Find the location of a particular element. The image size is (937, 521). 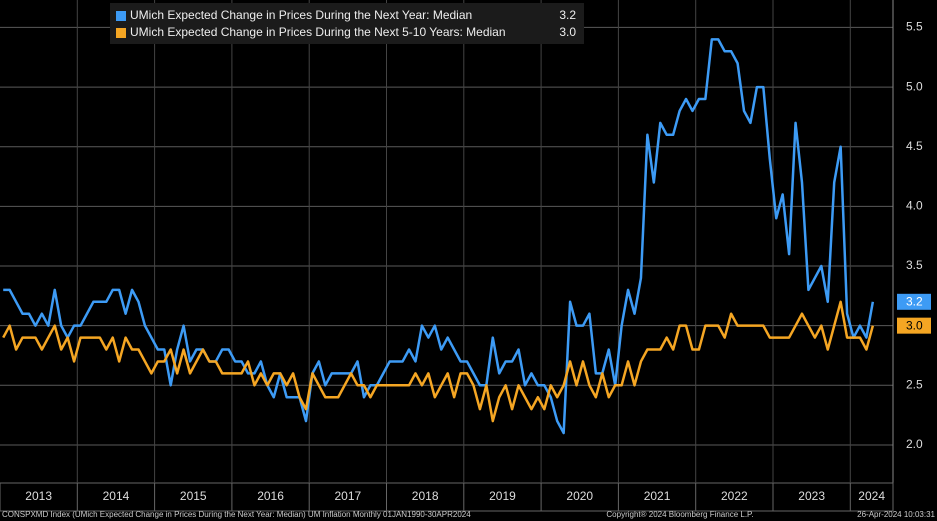

x-tick-label: 2014 is located at coordinates (116, 496).